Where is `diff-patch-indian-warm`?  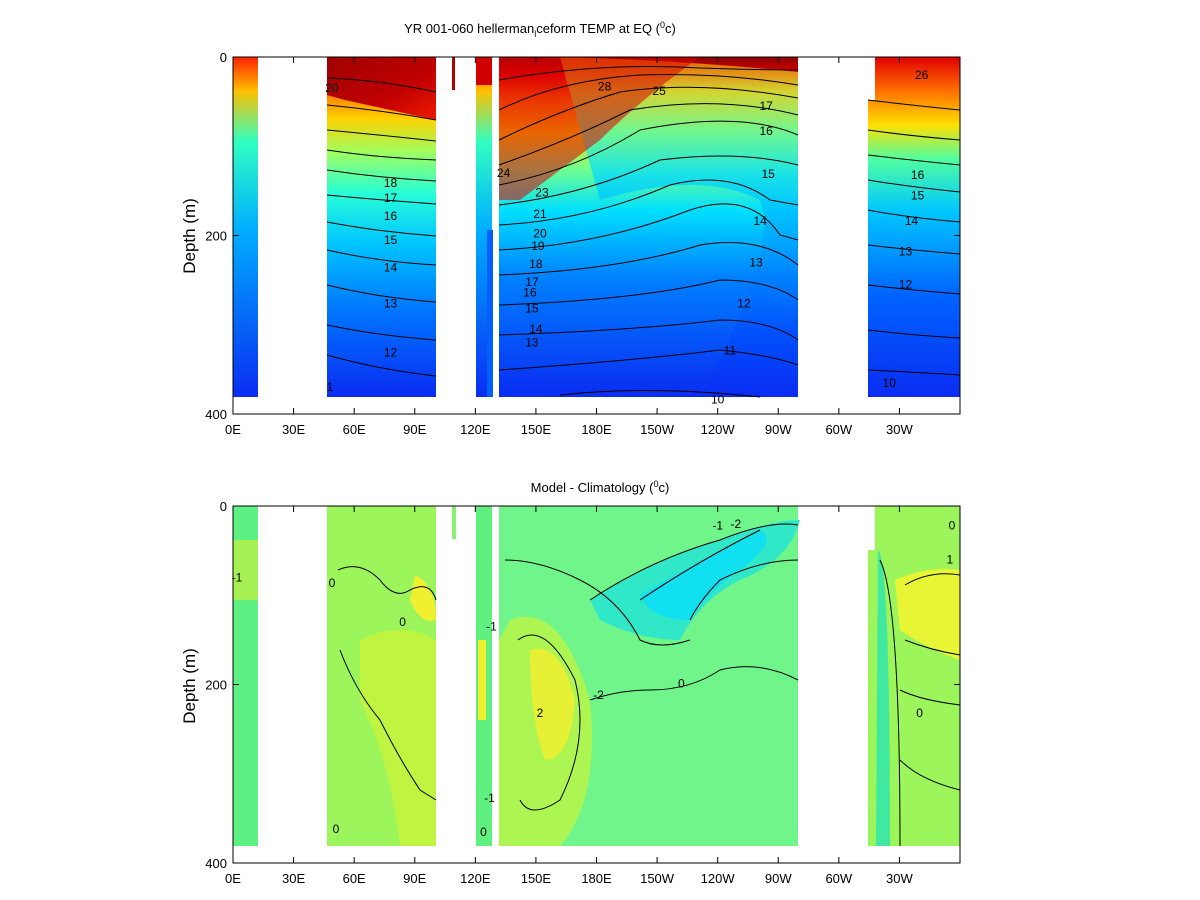
diff-patch-indian-warm is located at coordinates (398, 738).